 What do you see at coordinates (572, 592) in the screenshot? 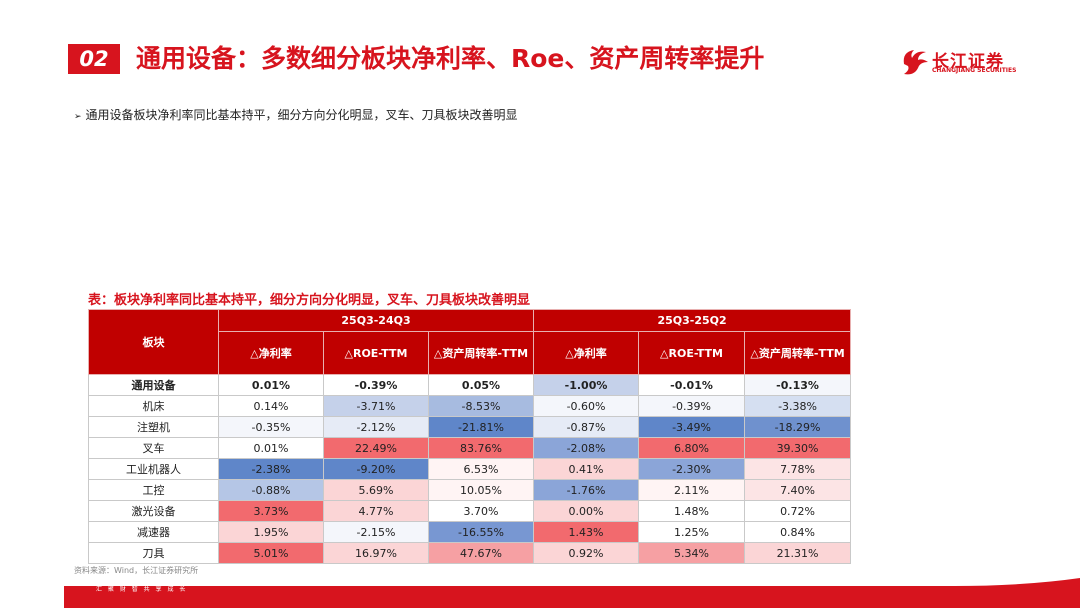
I see `footer-bar` at bounding box center [572, 592].